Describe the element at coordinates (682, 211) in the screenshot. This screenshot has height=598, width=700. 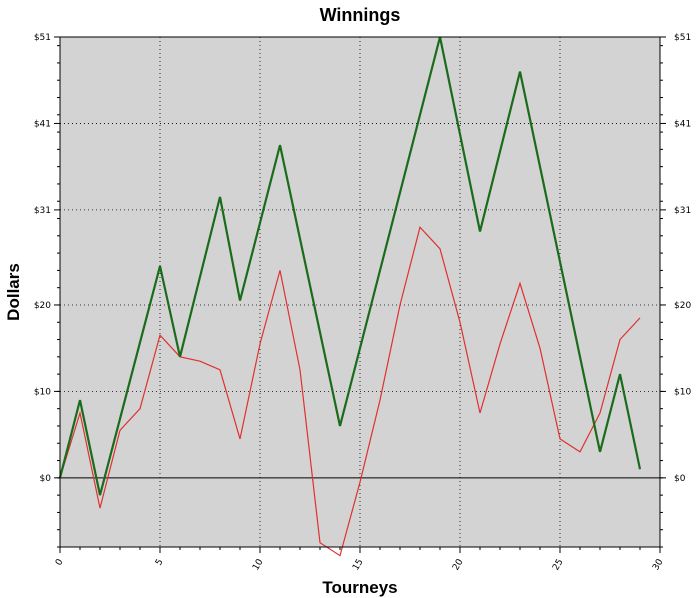
I see `y-tick-label-right: $31` at that location.